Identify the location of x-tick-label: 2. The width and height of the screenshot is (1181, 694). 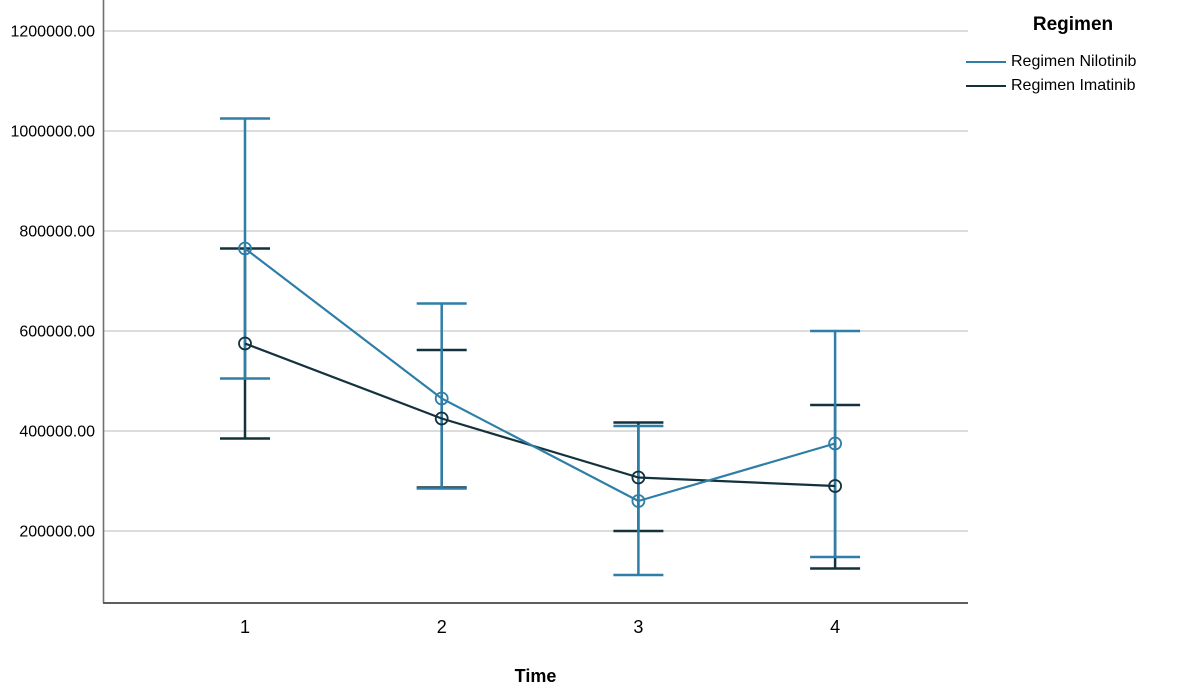
(442, 627).